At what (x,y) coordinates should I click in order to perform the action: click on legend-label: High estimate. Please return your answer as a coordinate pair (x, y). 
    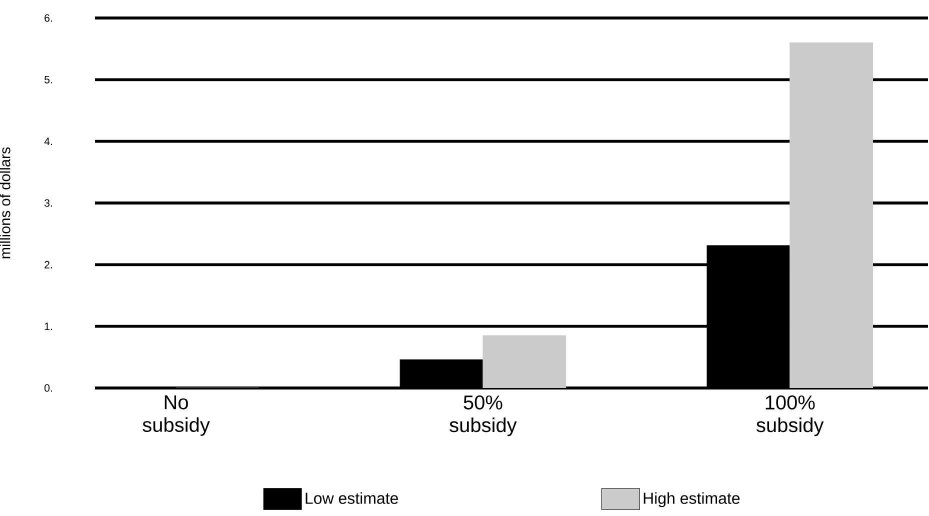
    Looking at the image, I should click on (692, 500).